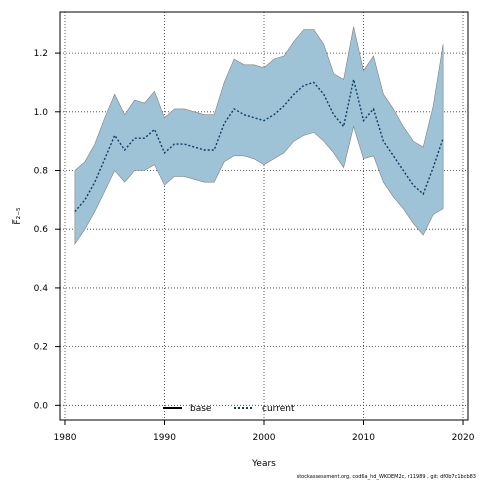  Describe the element at coordinates (41, 348) in the screenshot. I see `y-tick-label: 0.2` at that location.